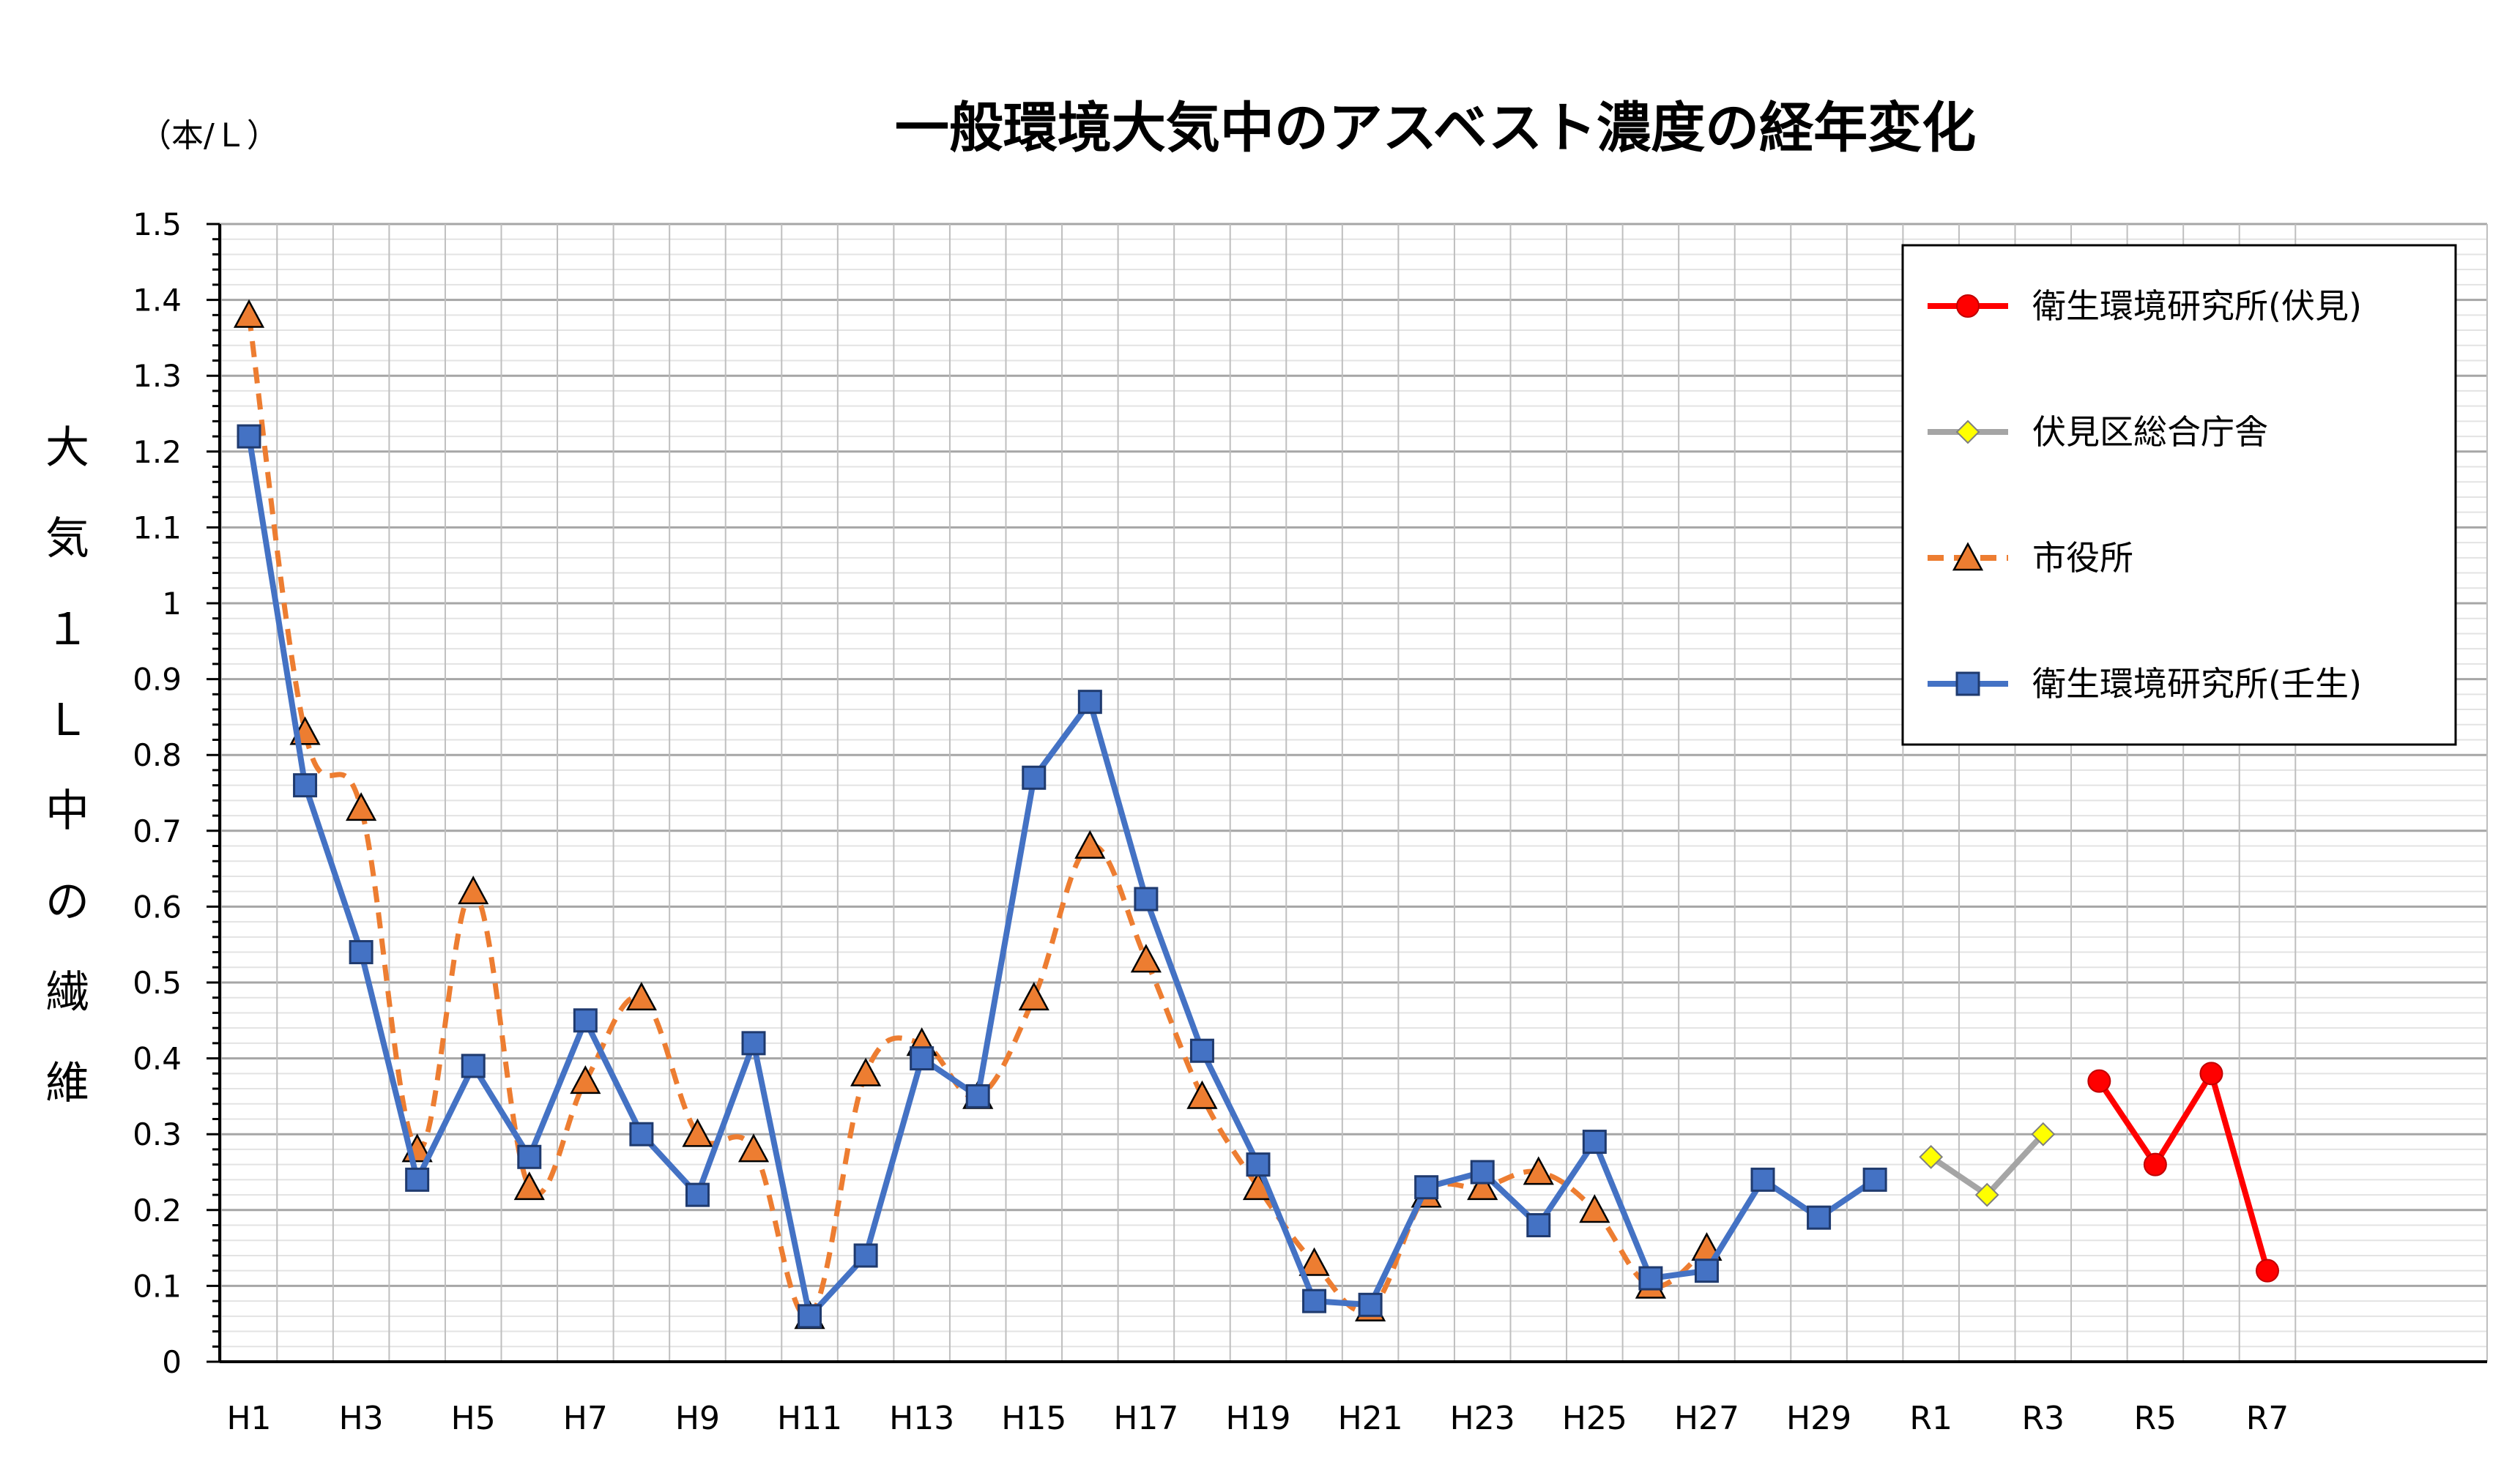  What do you see at coordinates (1987, 1164) in the screenshot?
I see `series-diamond` at bounding box center [1987, 1164].